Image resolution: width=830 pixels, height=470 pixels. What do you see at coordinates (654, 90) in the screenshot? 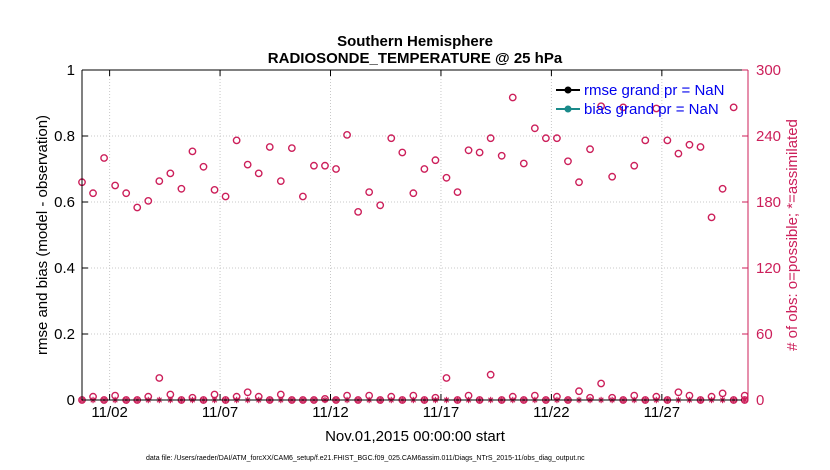
I see `legend-rmse-label: rmse grand pr = NaN` at bounding box center [654, 90].